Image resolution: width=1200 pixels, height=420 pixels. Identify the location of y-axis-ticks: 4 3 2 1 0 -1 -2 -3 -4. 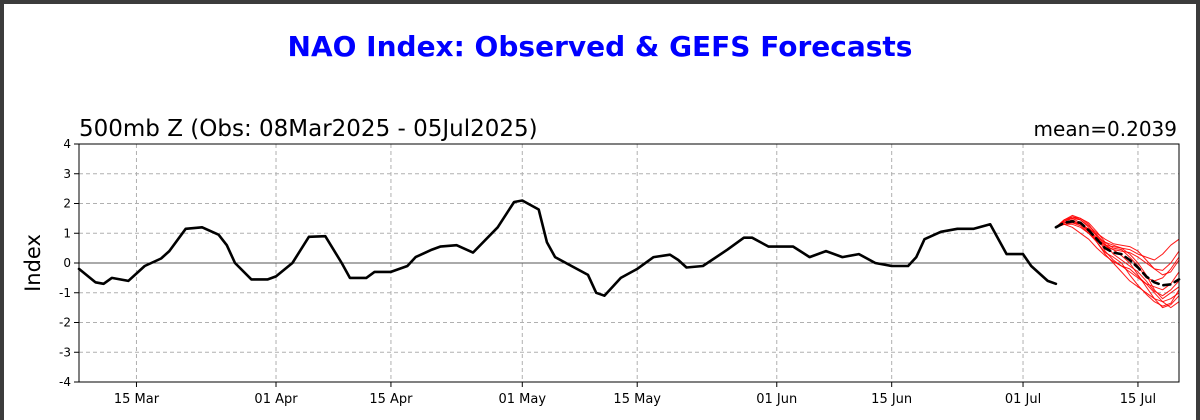
(69, 263).